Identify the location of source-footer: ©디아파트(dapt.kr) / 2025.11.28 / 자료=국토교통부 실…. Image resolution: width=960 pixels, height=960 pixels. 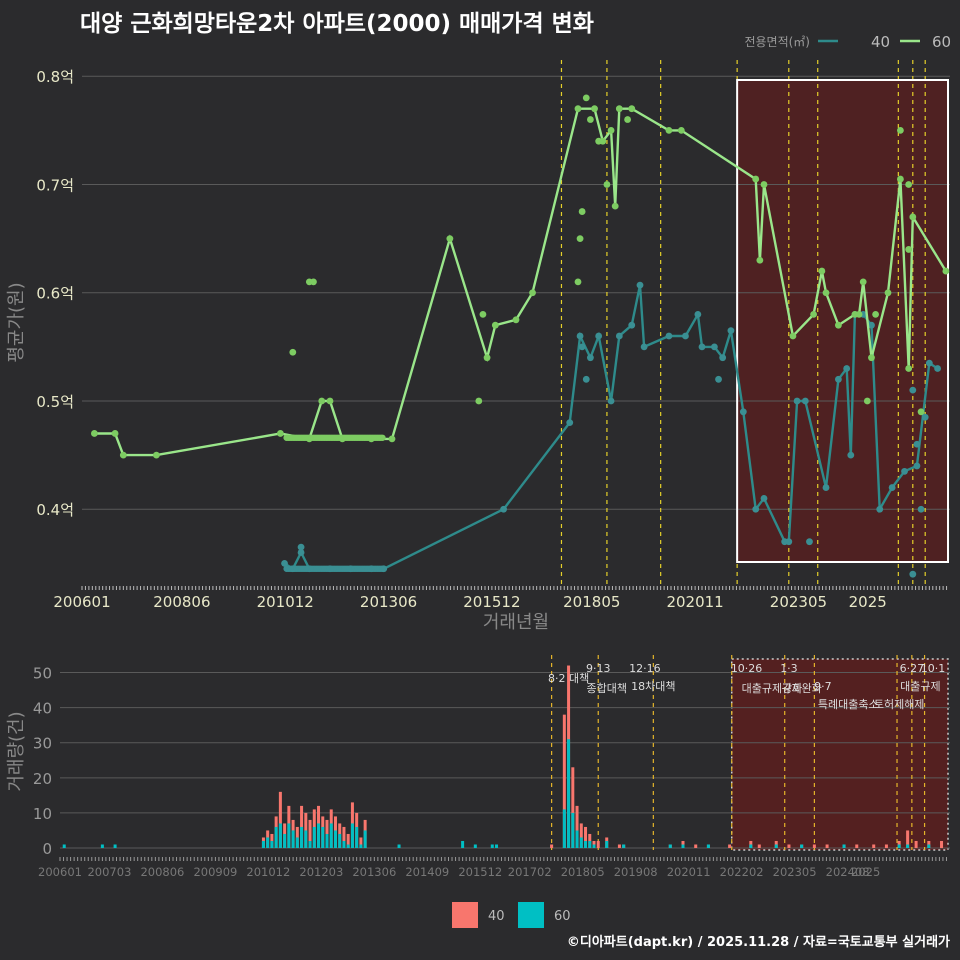
(758, 942).